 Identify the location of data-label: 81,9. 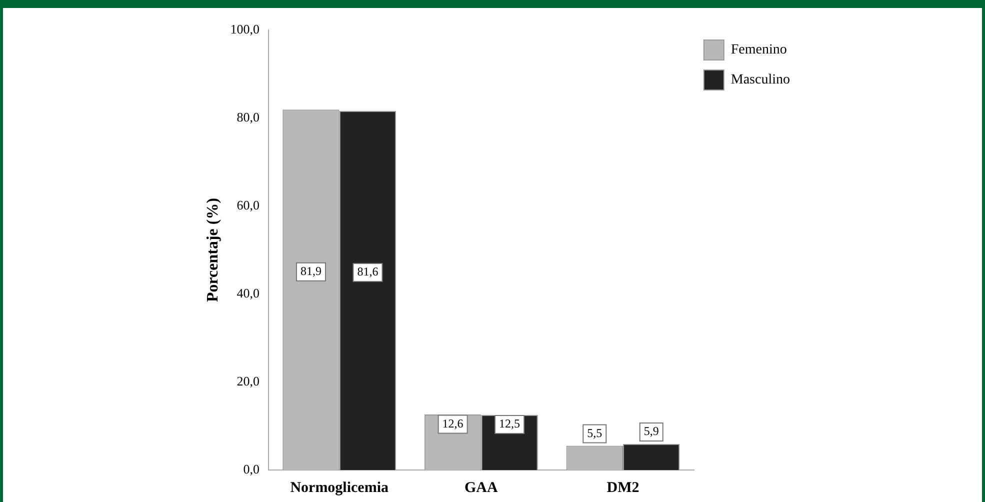
(311, 271).